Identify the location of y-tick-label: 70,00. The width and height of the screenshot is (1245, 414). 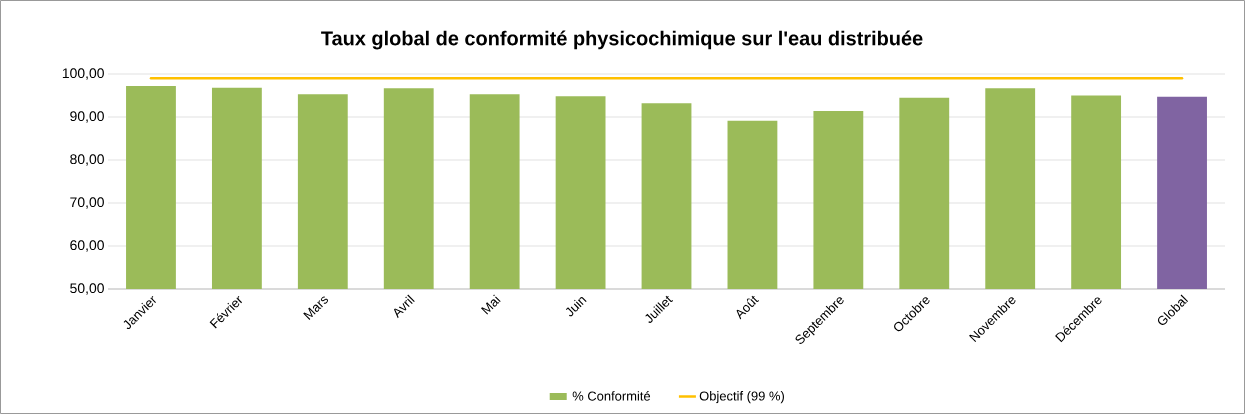
(87, 203).